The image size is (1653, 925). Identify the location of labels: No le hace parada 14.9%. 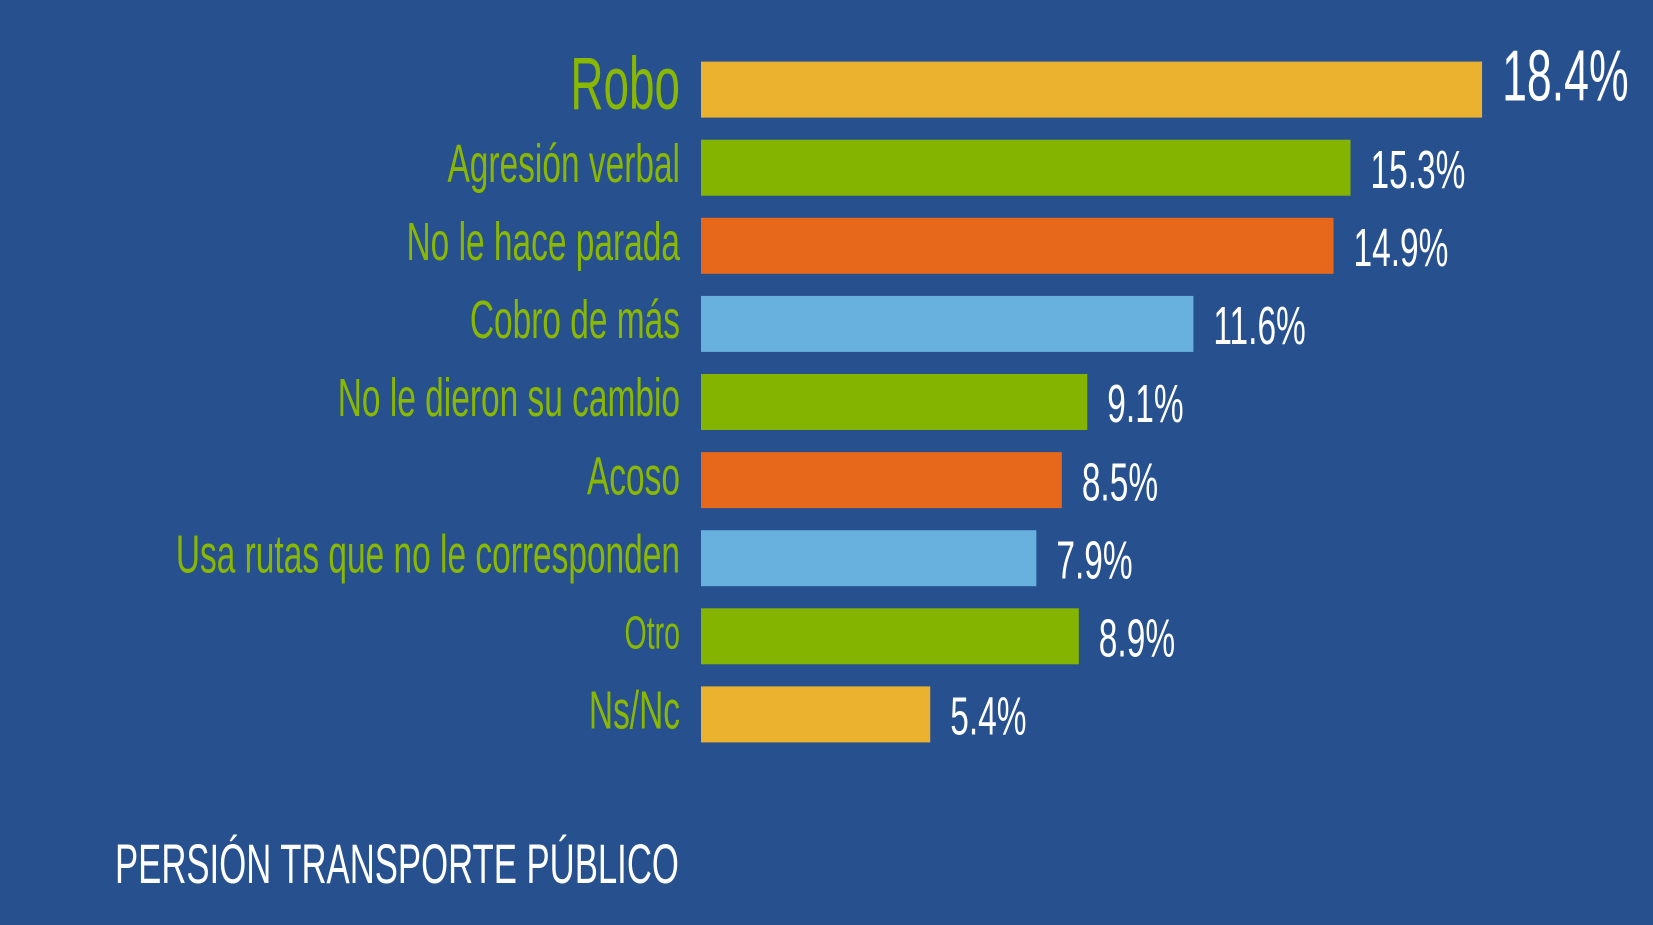
(928, 244).